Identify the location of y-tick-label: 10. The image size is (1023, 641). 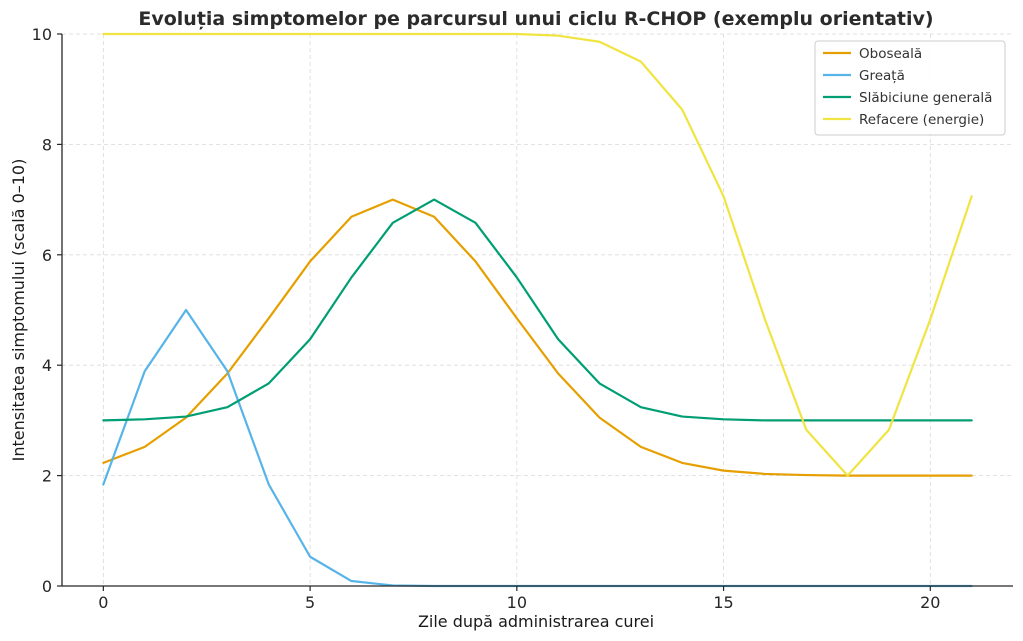
(42, 34).